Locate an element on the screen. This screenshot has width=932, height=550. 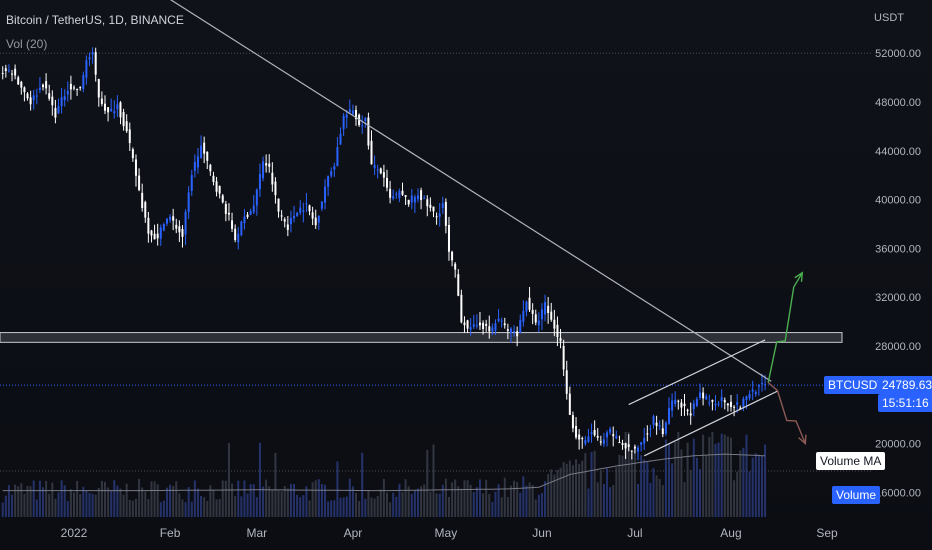
price-tick-label: 48000.00 is located at coordinates (898, 103).